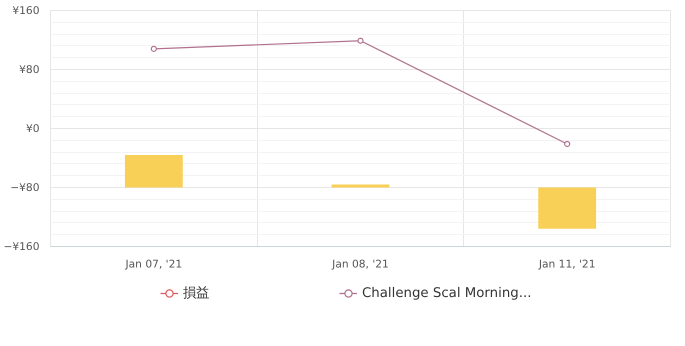 This screenshot has width=685, height=346. What do you see at coordinates (567, 264) in the screenshot?
I see `x-tick-label: Jan 11, '21` at bounding box center [567, 264].